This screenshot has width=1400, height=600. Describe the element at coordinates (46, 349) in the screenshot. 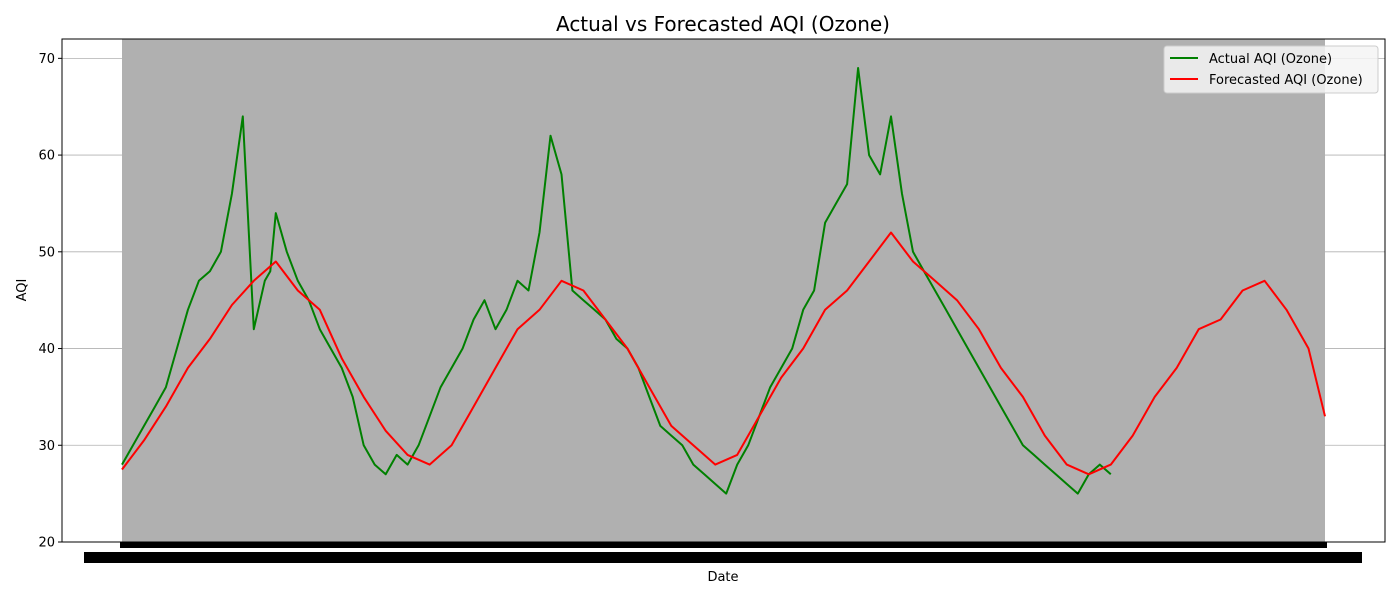

I see `y-tick-label: 40` at that location.